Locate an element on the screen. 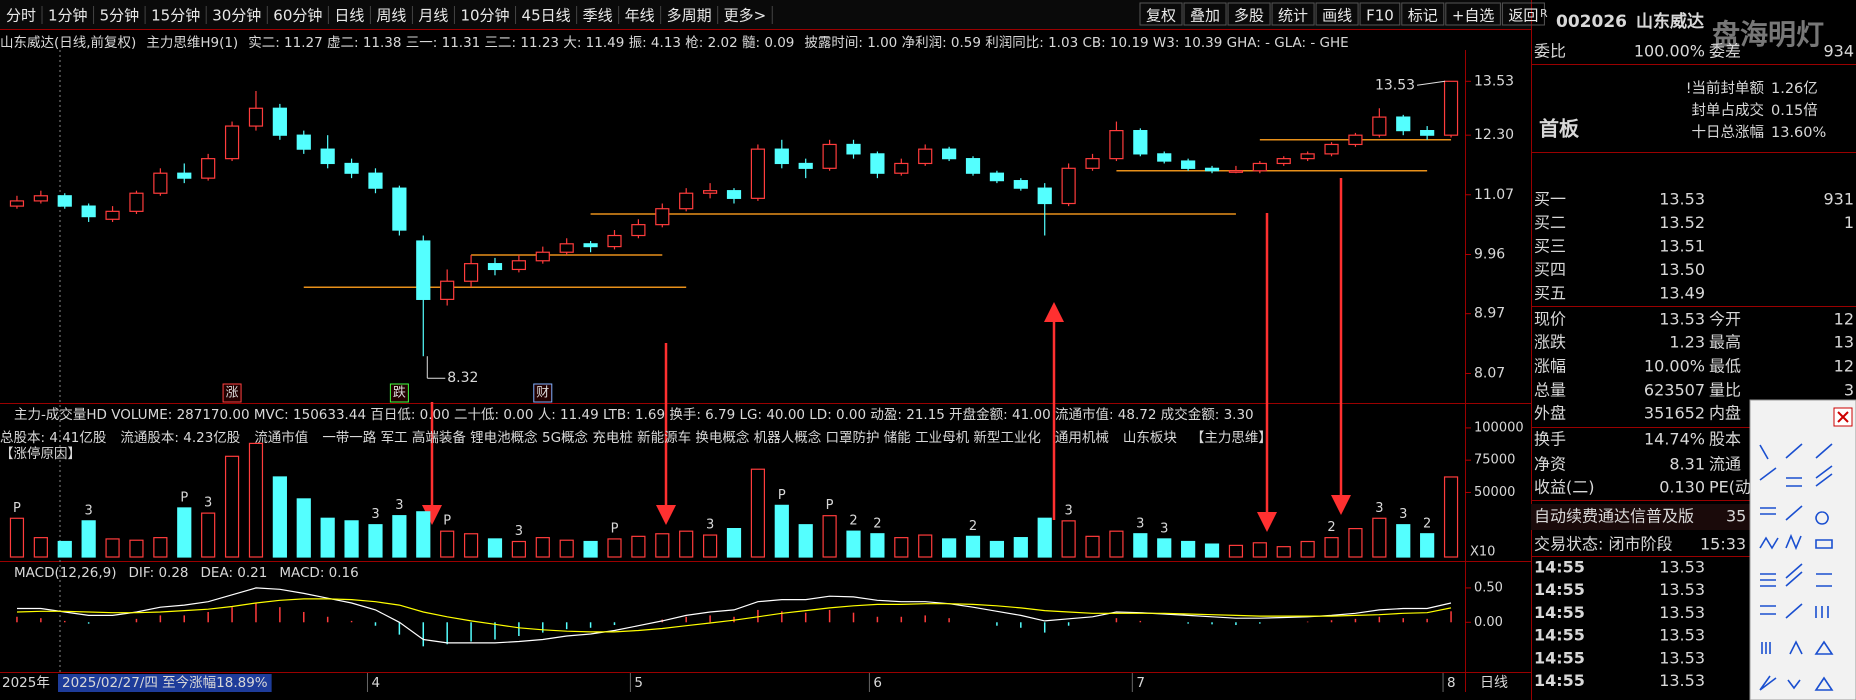 The height and width of the screenshot is (700, 1856). toolbar-tab: 60分钟 is located at coordinates (297, 16).